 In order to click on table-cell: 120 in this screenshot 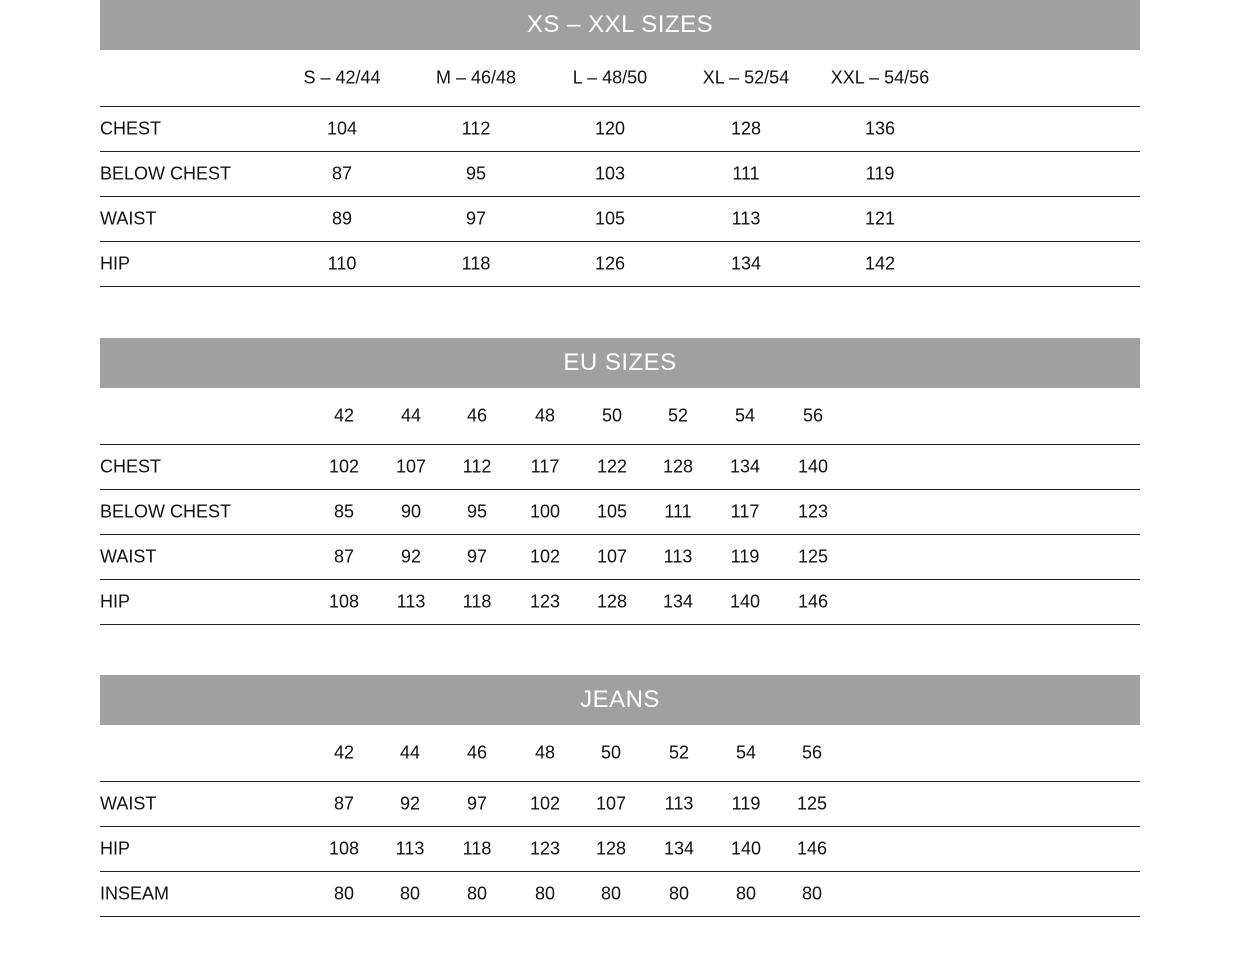, I will do `click(610, 128)`.